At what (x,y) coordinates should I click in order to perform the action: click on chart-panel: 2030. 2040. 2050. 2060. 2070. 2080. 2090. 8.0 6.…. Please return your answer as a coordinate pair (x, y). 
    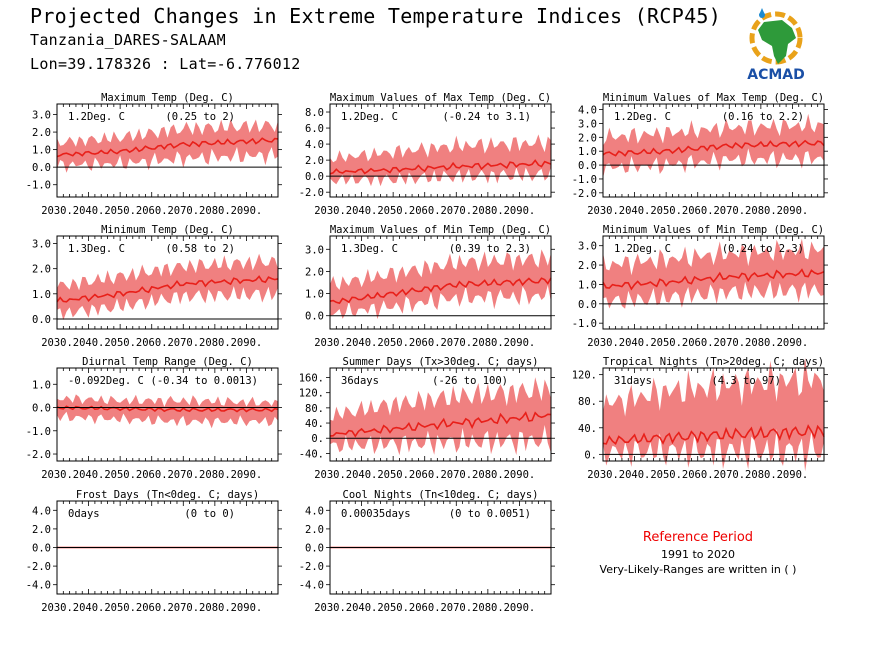
    Looking at the image, I should click on (427, 154).